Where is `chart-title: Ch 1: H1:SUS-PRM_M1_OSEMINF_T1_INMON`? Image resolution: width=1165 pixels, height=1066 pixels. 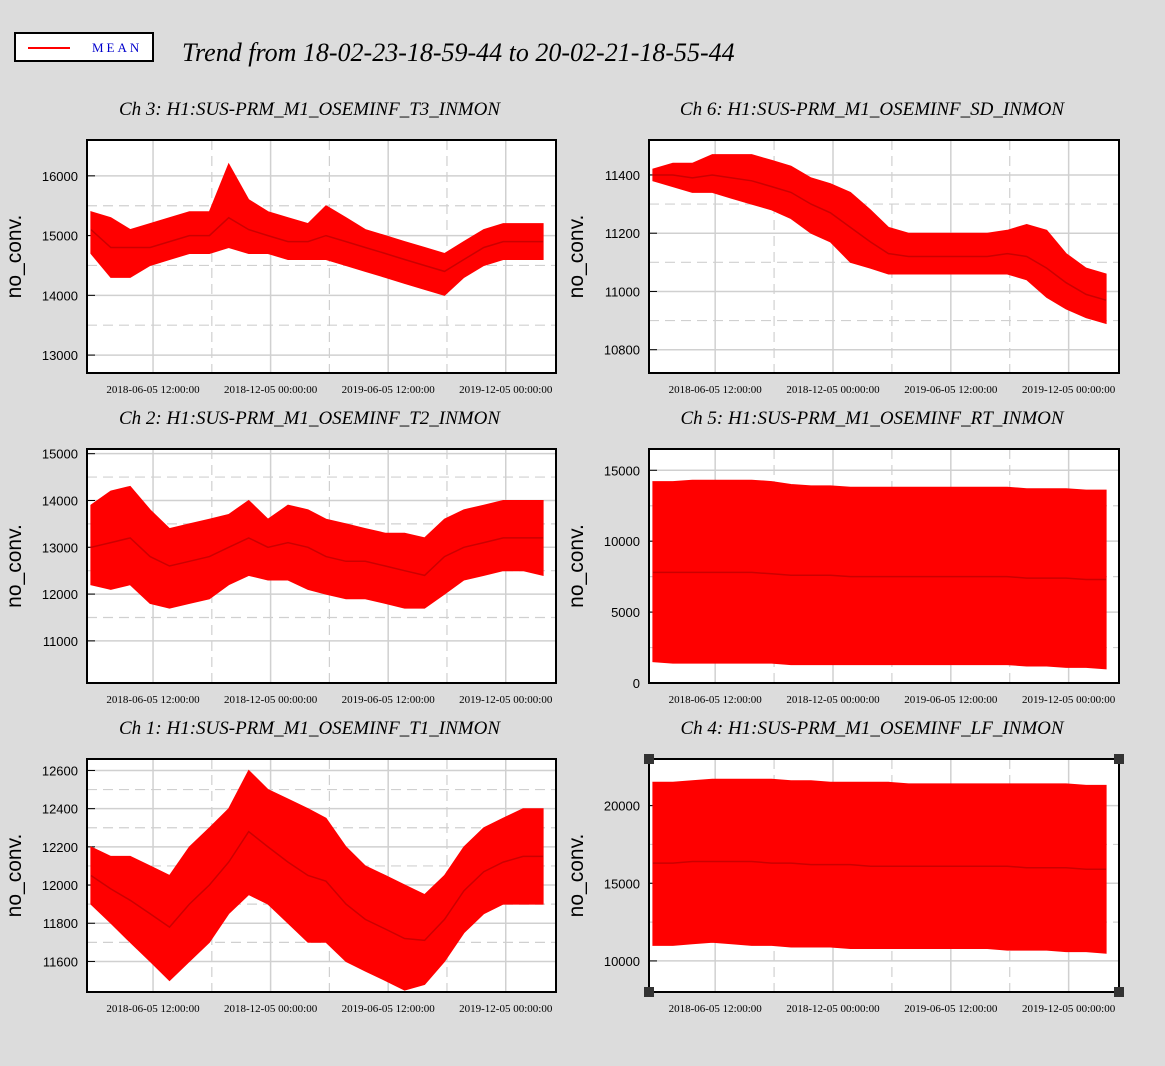
chart-title: Ch 1: H1:SUS-PRM_M1_OSEMINF_T1_INMON is located at coordinates (310, 728).